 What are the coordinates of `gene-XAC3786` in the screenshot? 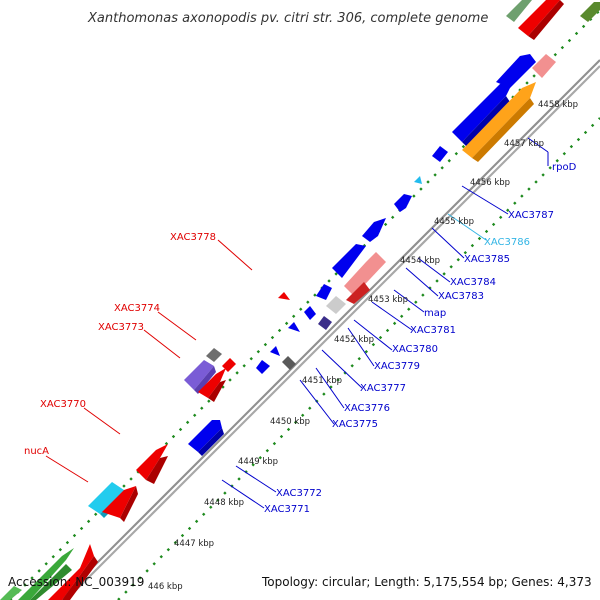 It's located at (418, 180).